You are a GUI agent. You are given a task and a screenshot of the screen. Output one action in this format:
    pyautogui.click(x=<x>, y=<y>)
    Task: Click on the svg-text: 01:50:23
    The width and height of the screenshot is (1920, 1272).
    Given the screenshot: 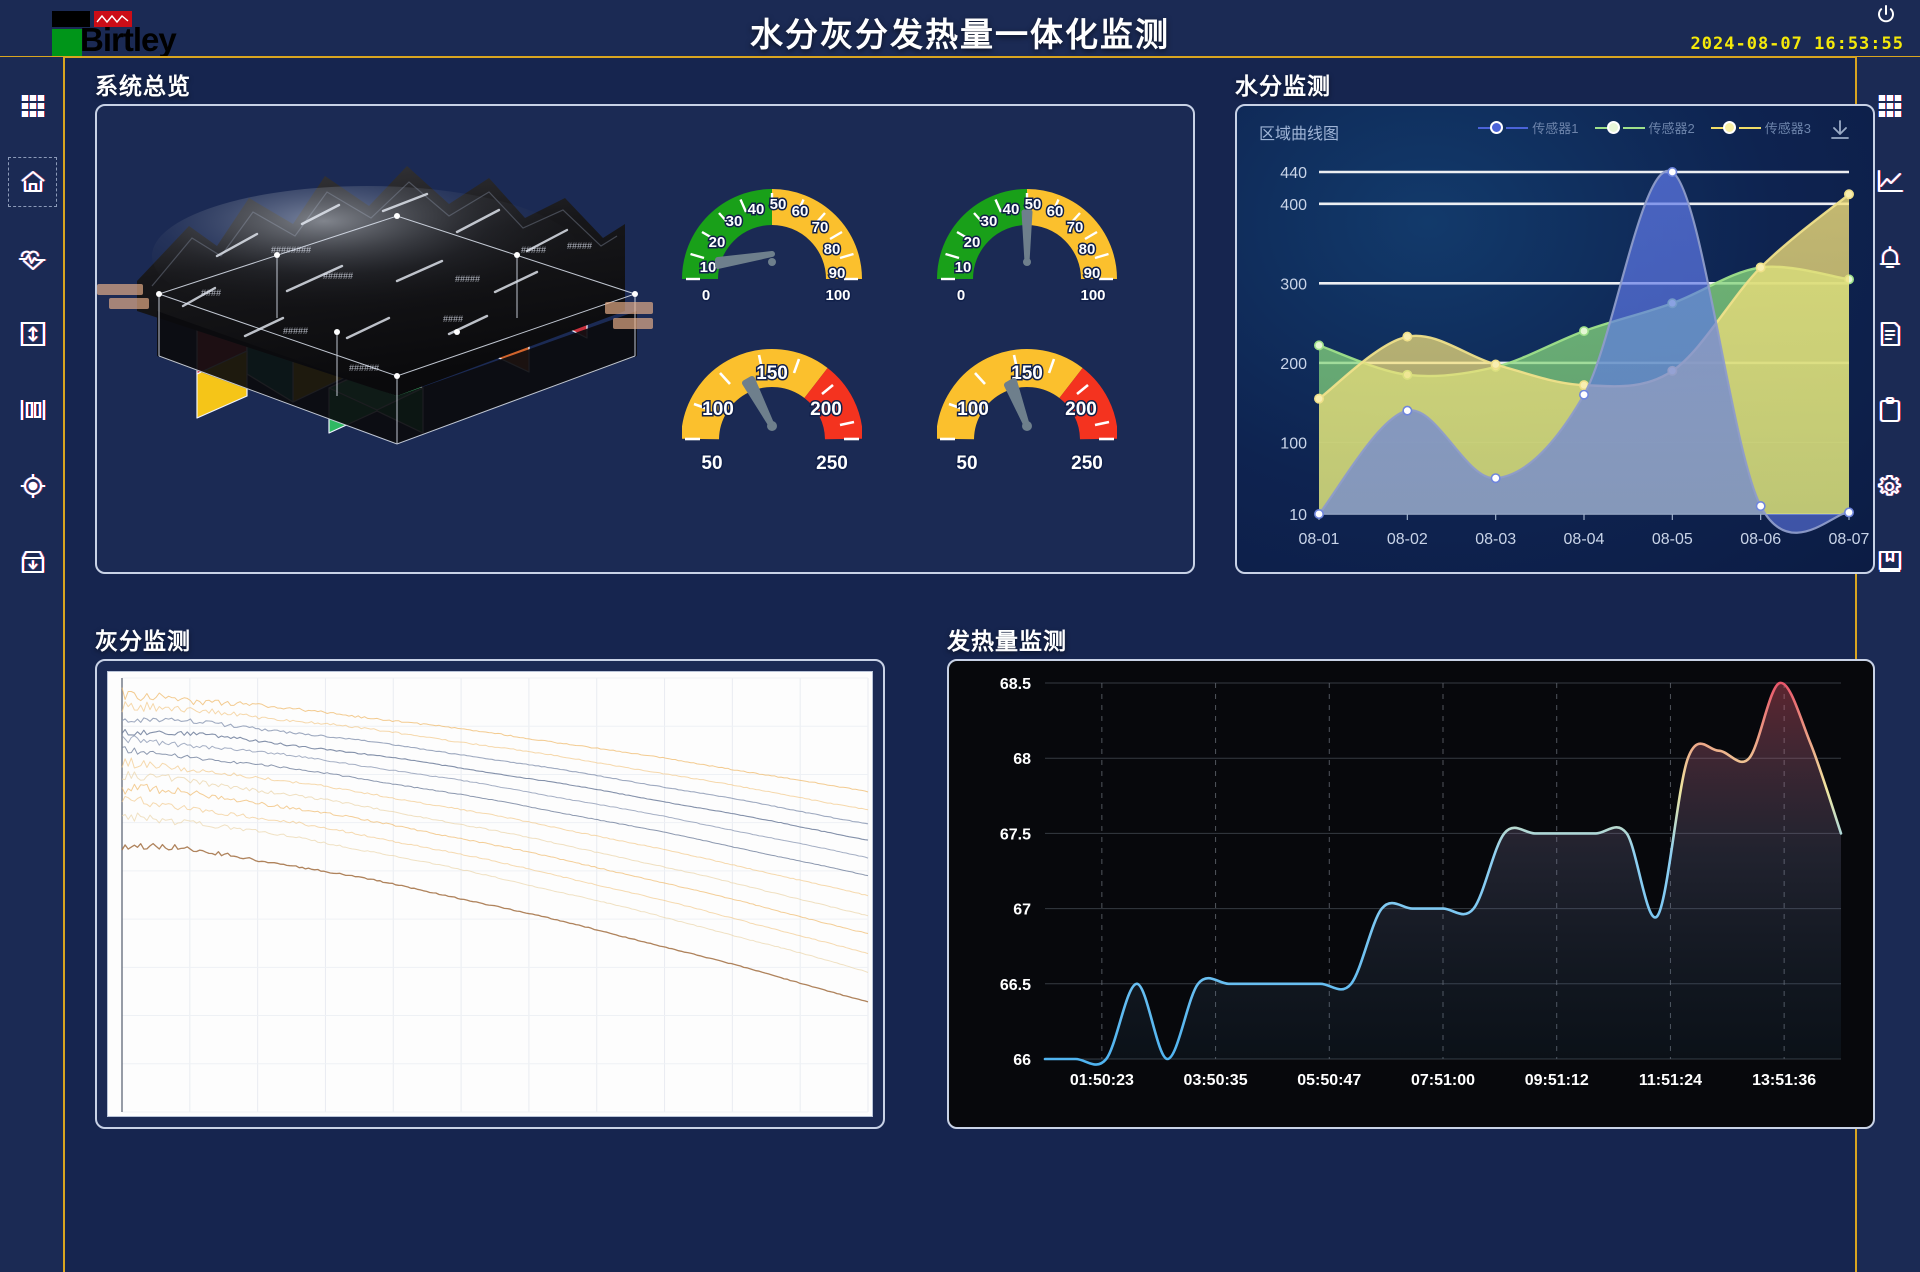 What is the action you would take?
    pyautogui.click(x=1102, y=1080)
    